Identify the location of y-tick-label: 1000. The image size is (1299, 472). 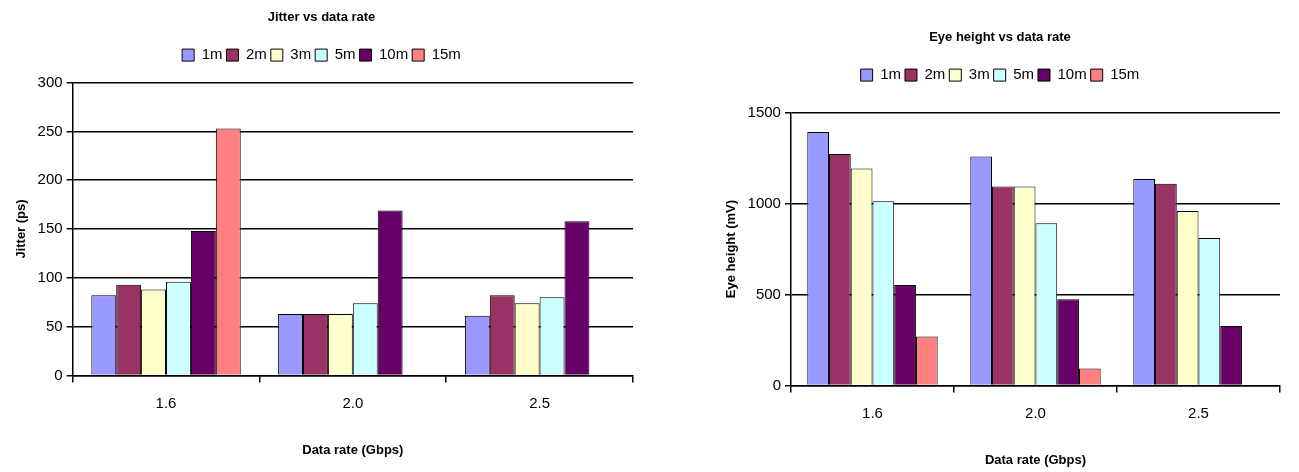
(764, 202).